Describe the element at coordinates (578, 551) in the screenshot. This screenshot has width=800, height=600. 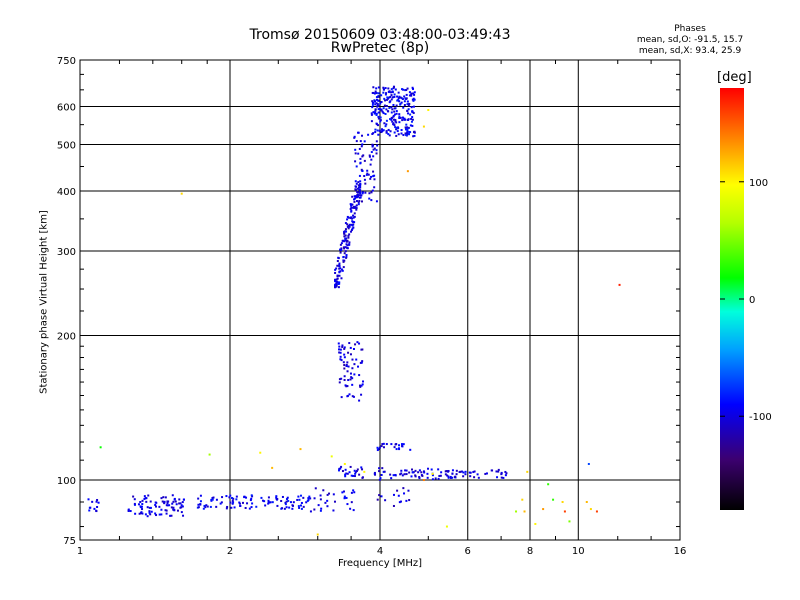
I see `x-tick-label: 10` at that location.